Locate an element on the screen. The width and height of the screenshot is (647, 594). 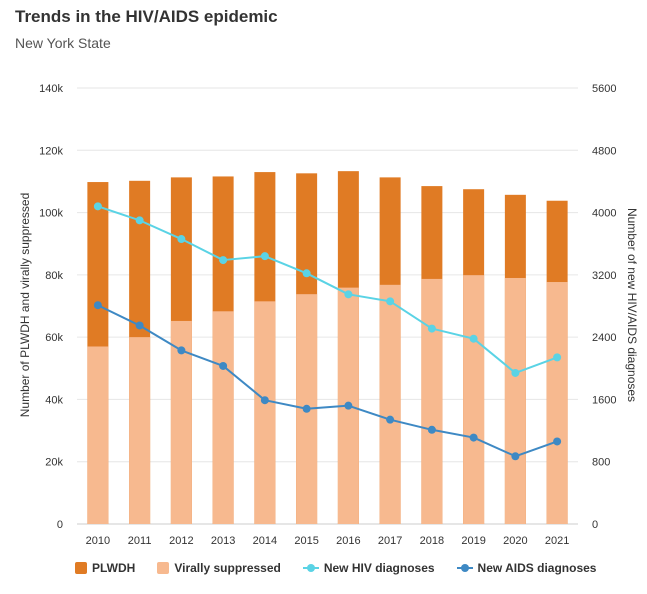
chart-subtitle: New York State is located at coordinates (63, 43).